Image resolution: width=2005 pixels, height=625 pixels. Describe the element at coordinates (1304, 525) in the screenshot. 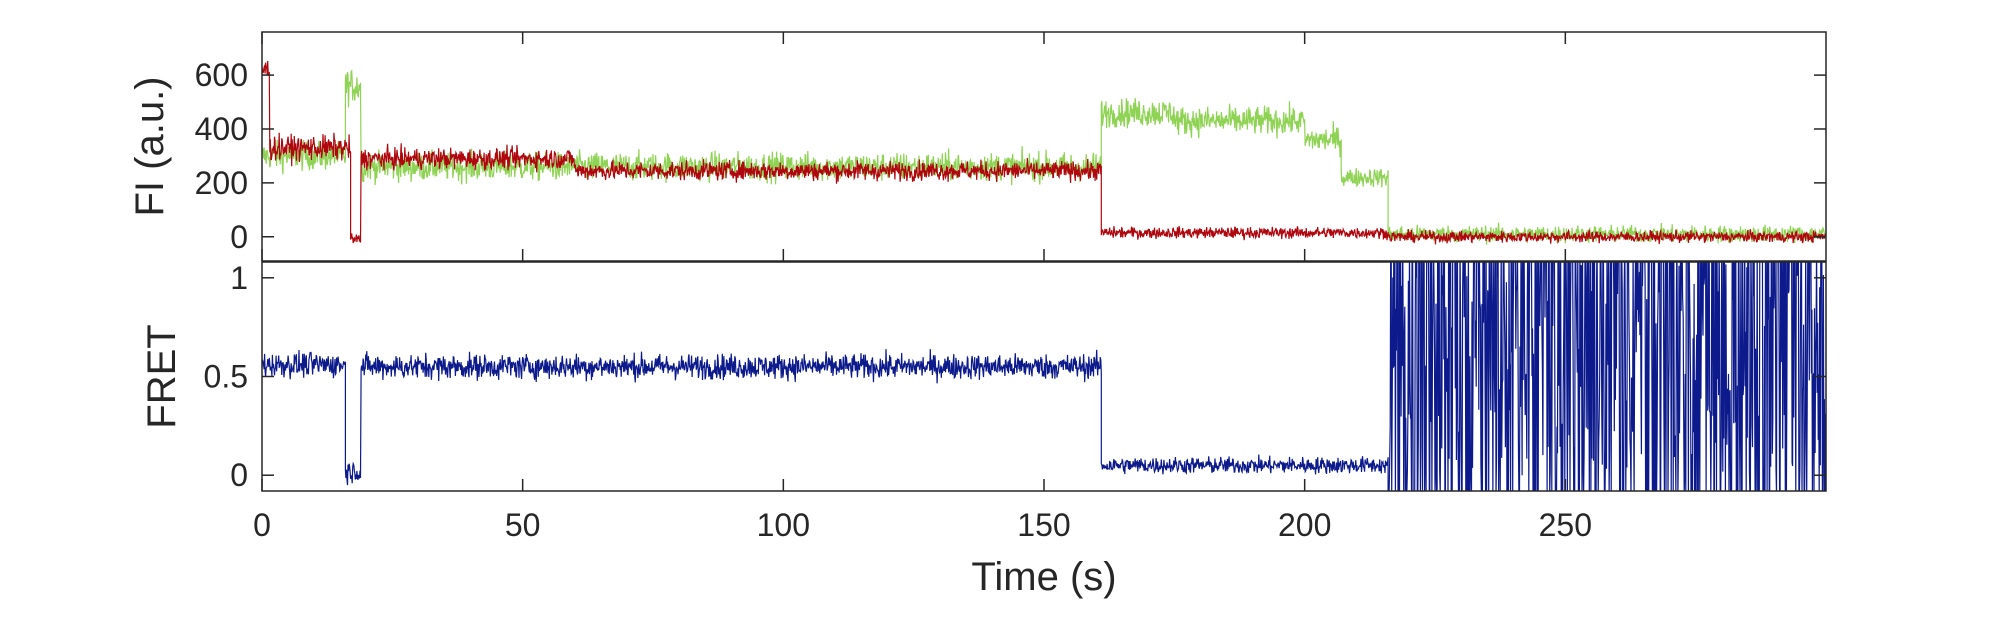

I see `x-tick-label: 200` at that location.